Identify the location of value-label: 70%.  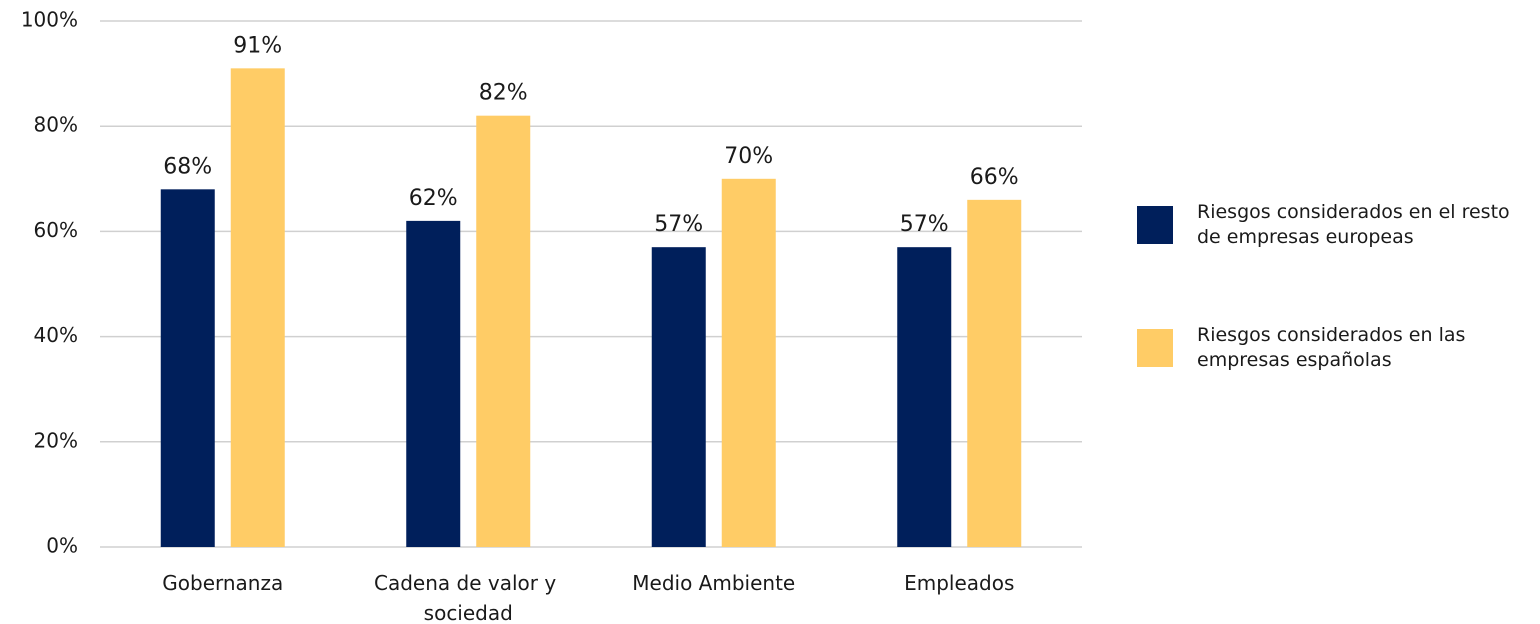
(748, 156).